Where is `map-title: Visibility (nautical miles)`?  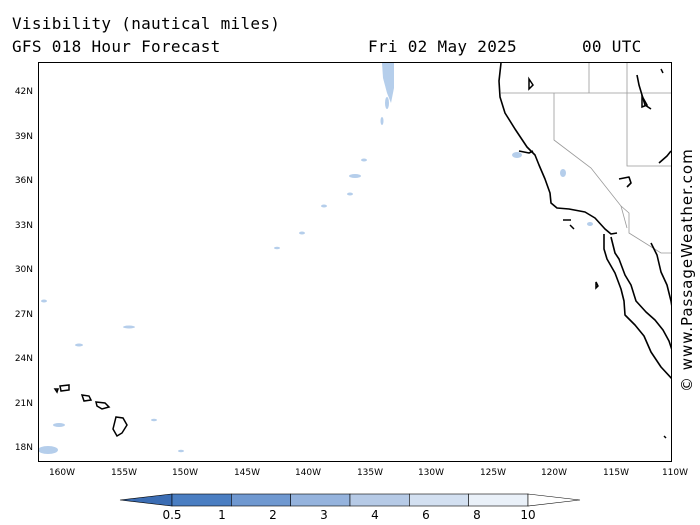
map-title: Visibility (nautical miles) is located at coordinates (146, 23).